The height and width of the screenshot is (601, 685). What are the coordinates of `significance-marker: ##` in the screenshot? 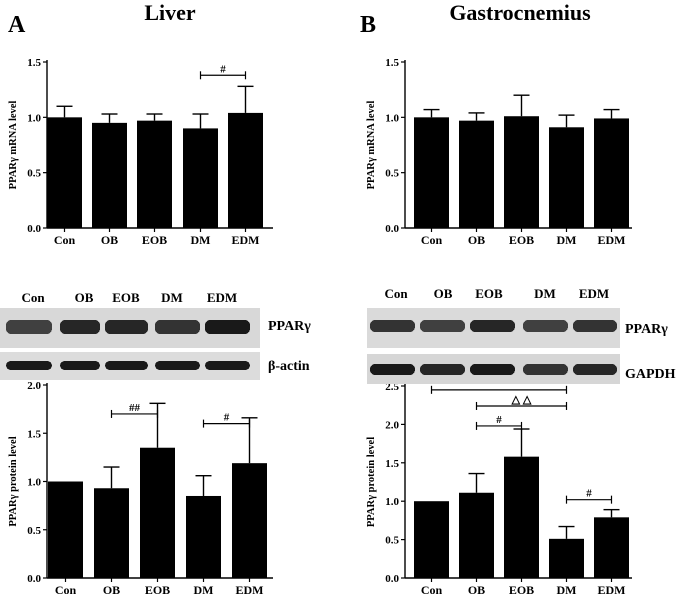 It's located at (135, 408).